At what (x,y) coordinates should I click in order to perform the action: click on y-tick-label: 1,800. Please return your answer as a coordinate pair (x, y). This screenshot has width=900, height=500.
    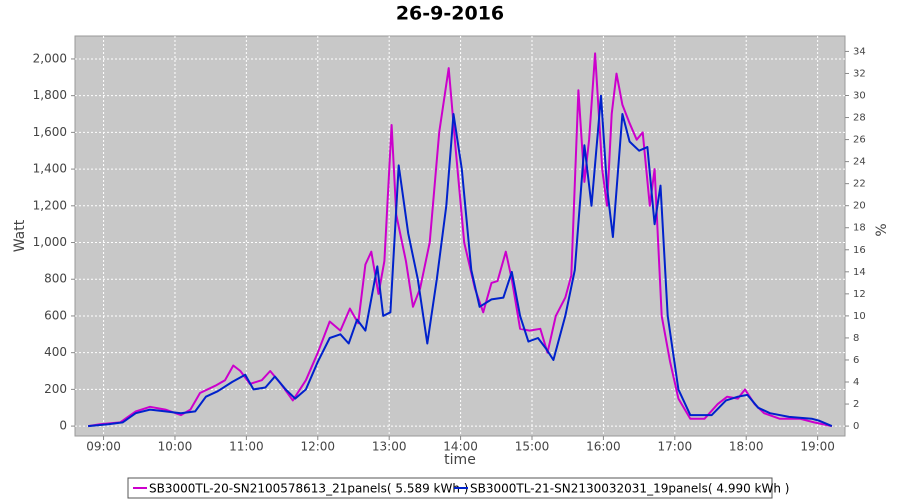
    Looking at the image, I should click on (50, 95).